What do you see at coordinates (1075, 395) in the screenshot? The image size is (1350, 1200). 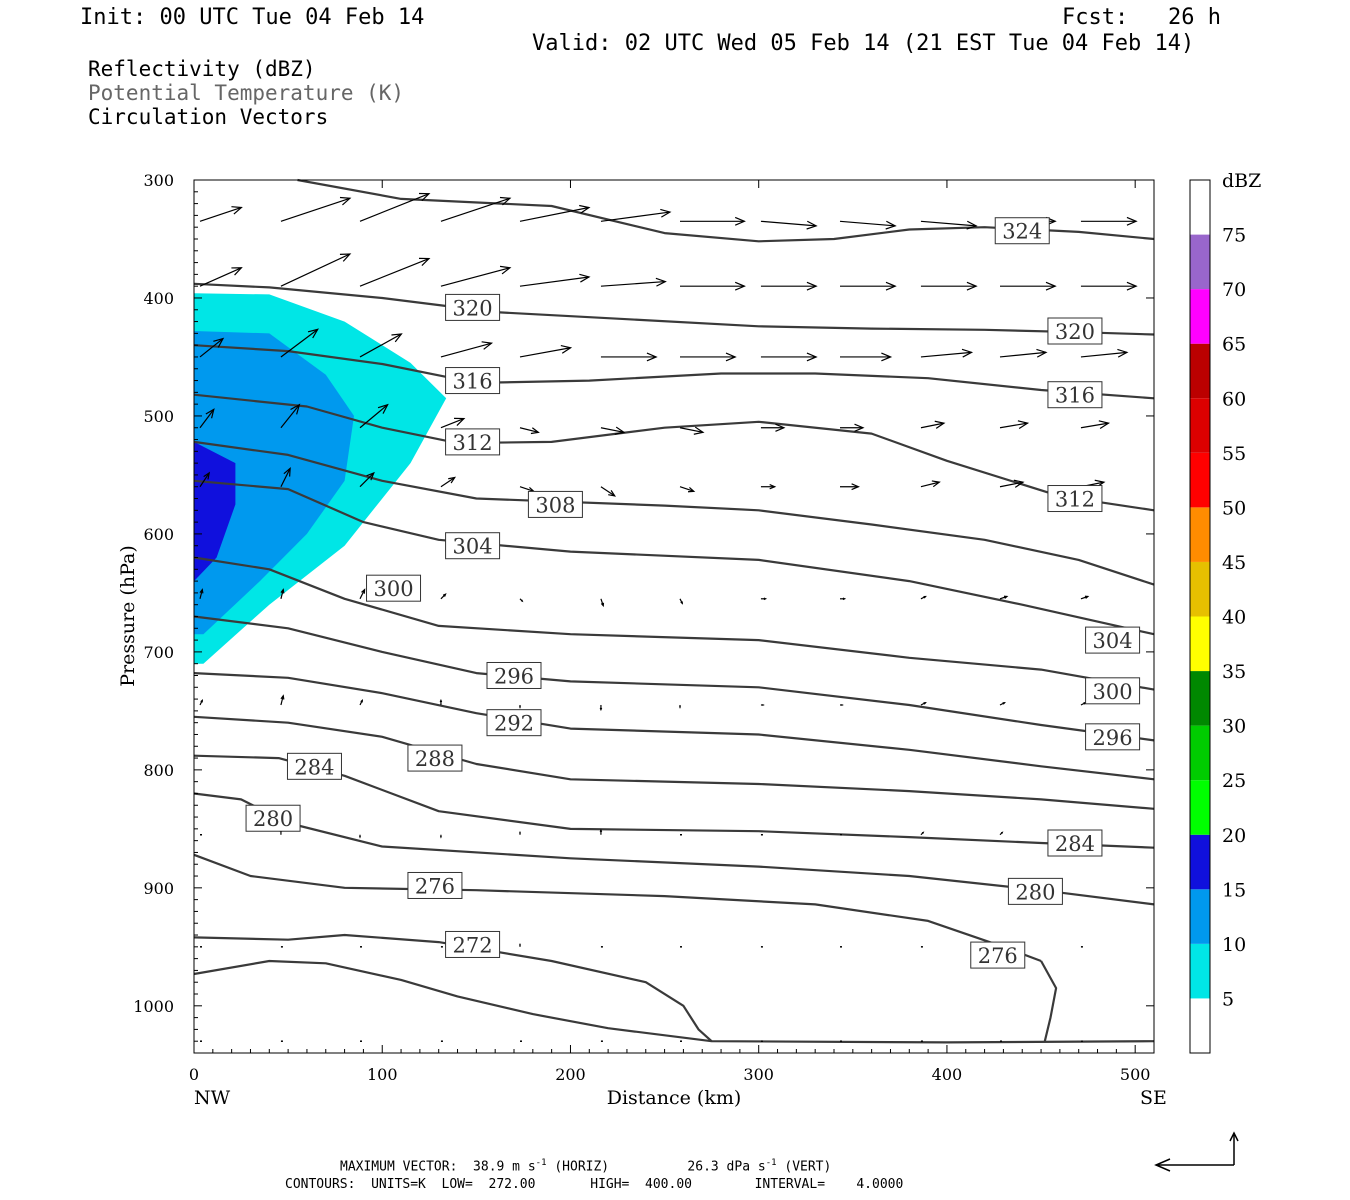 I see `contour-label: 316` at bounding box center [1075, 395].